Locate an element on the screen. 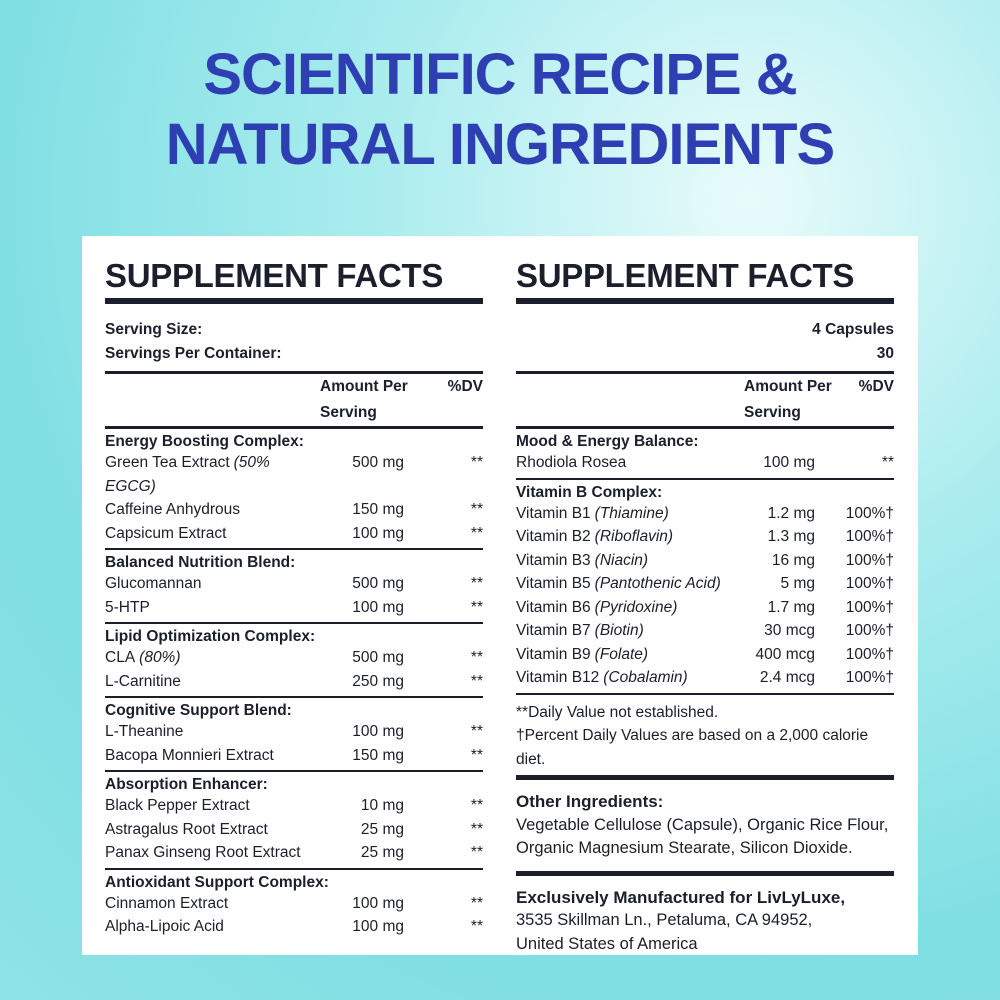 This screenshot has width=1000, height=1000. ingredient-row: Alpha-Lipoic Acid 100 mg ** is located at coordinates (294, 927).